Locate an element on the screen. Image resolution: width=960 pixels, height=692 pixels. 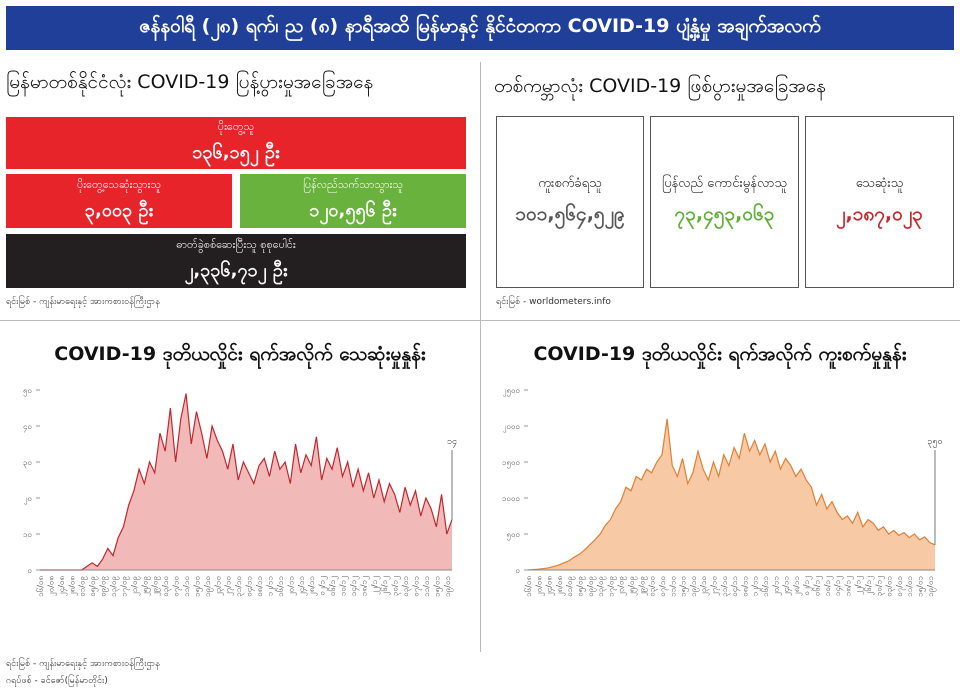
x-tick-label: ၁၆/၁၁ is located at coordinates (280, 586).